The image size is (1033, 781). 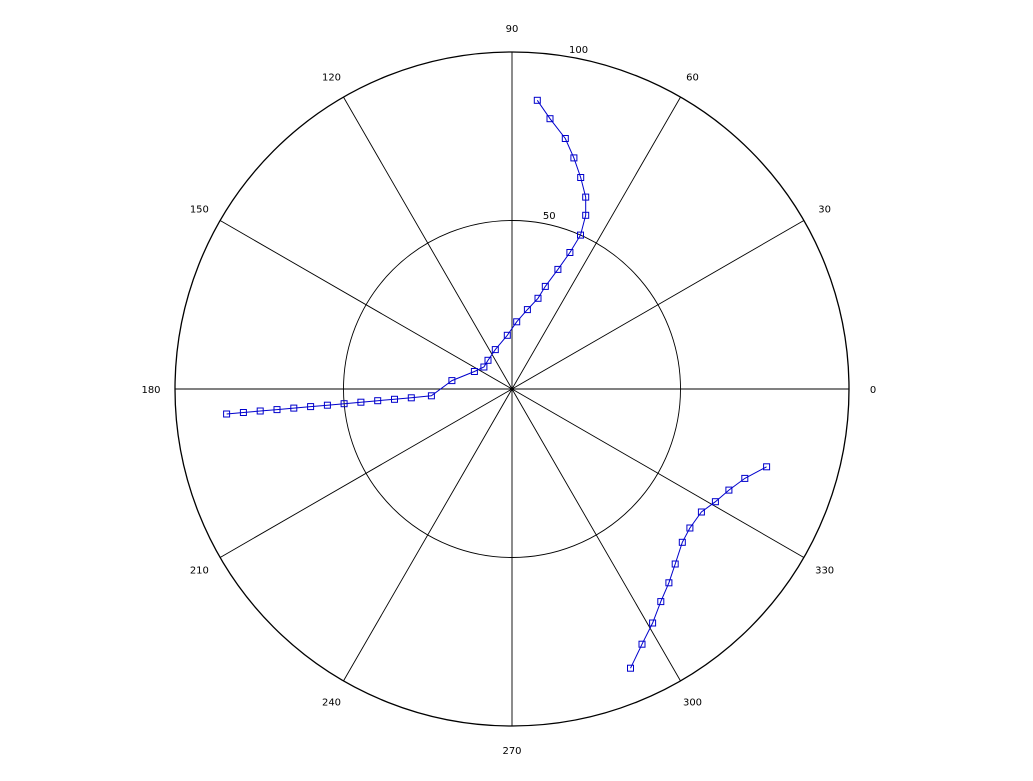 What do you see at coordinates (578, 50) in the screenshot?
I see `radial-tick-label-100: 100` at bounding box center [578, 50].